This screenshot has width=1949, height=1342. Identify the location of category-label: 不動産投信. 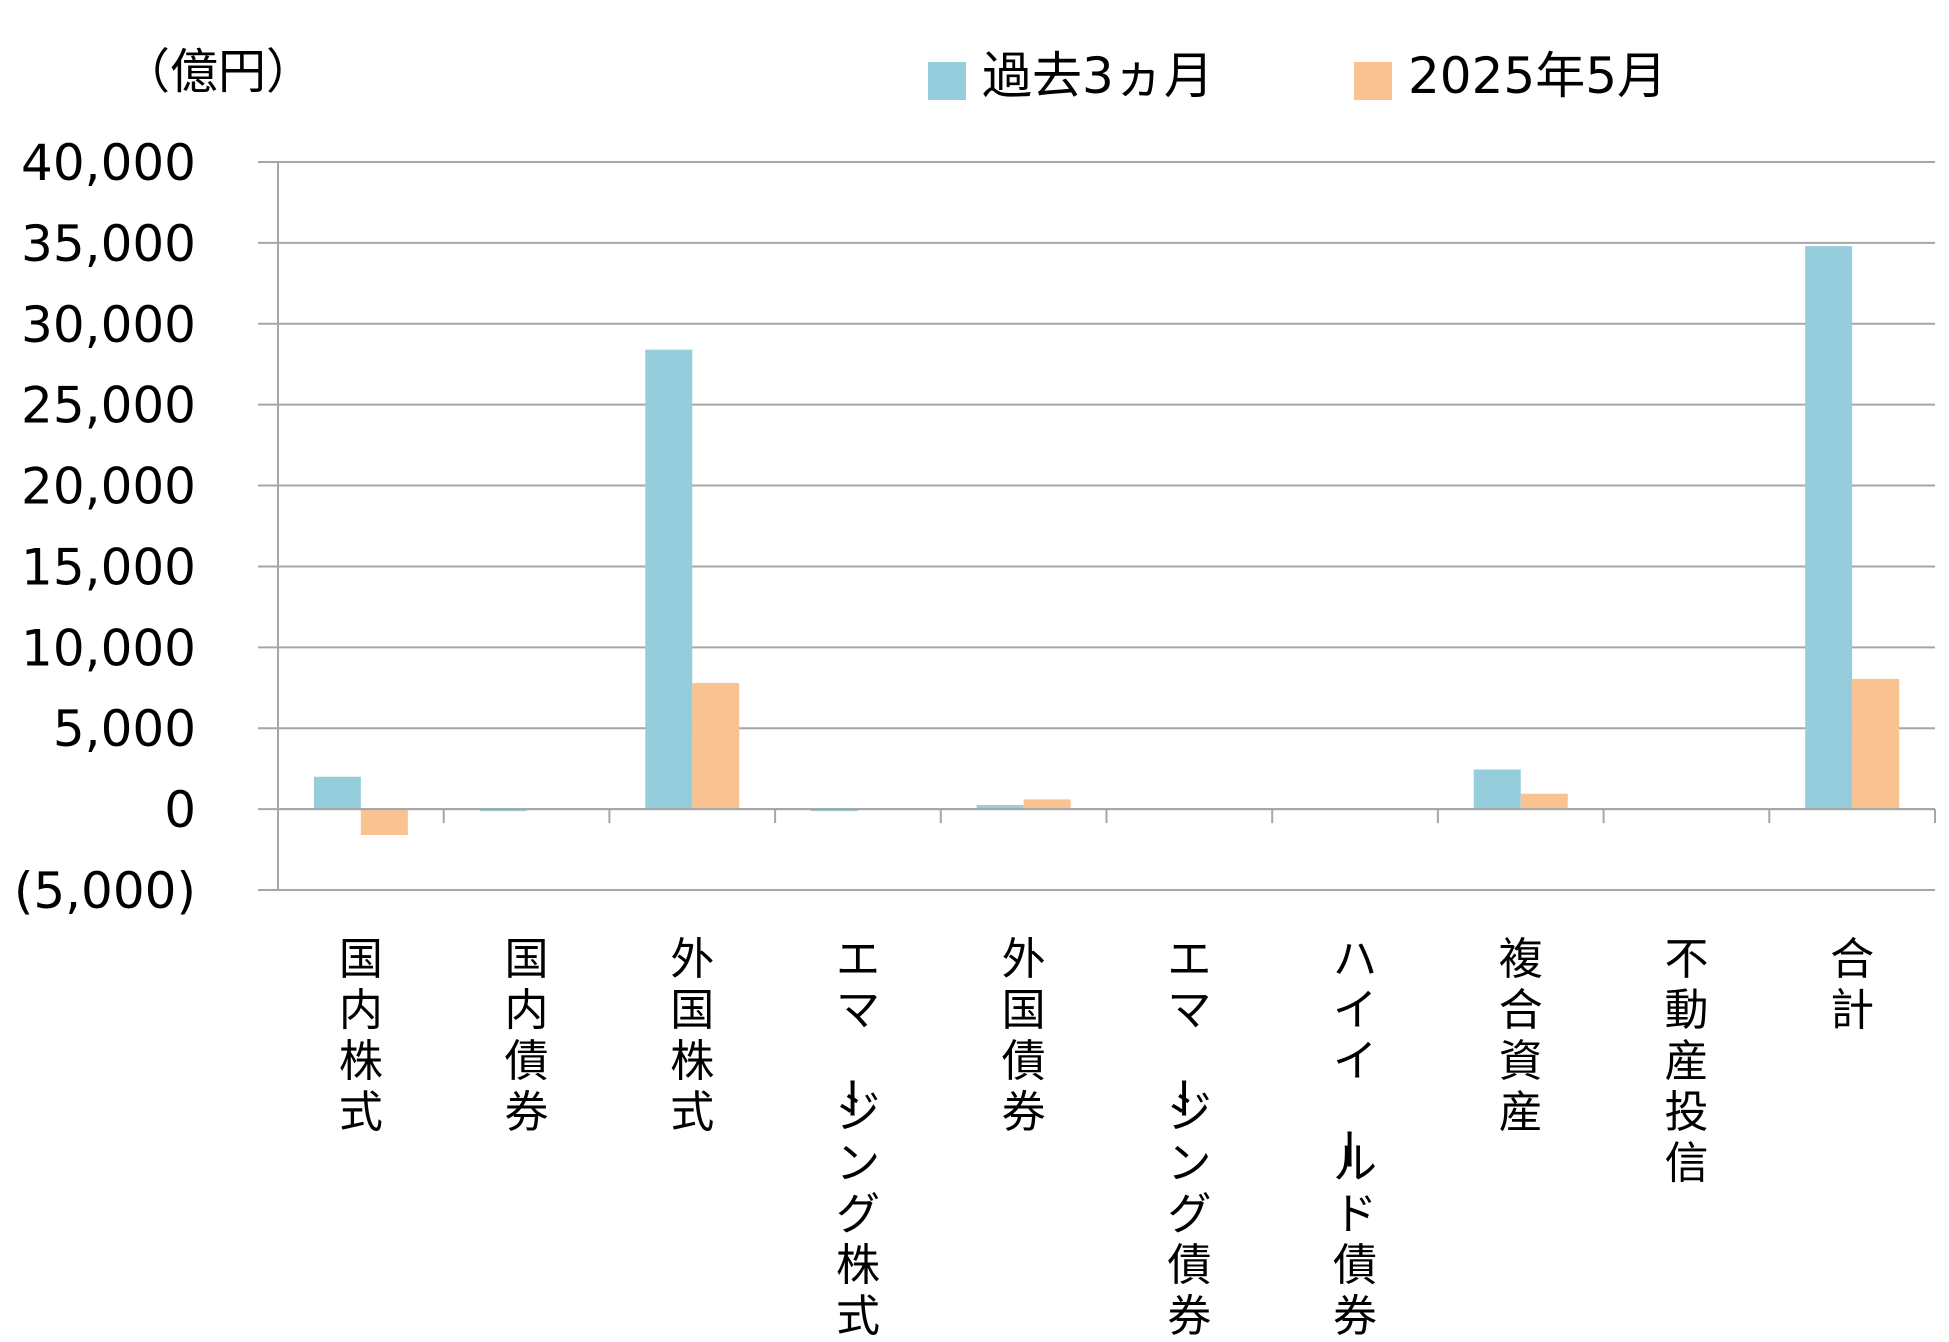
(1686, 1061).